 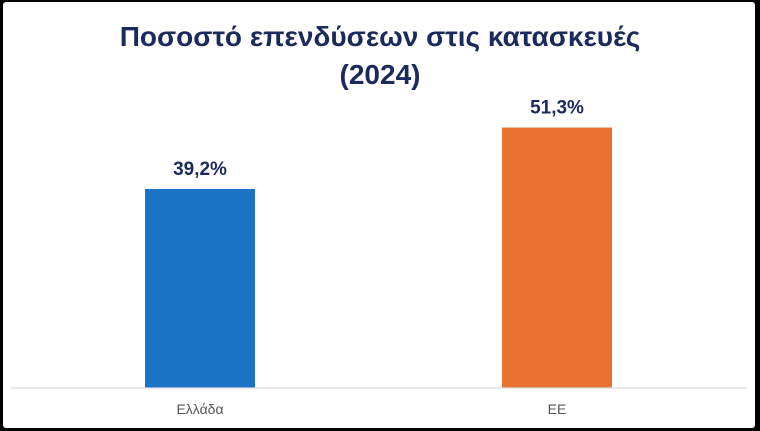 What do you see at coordinates (380, 36) in the screenshot?
I see `chart-title: Ποσοστό επενδύσεων στις κατασκευές` at bounding box center [380, 36].